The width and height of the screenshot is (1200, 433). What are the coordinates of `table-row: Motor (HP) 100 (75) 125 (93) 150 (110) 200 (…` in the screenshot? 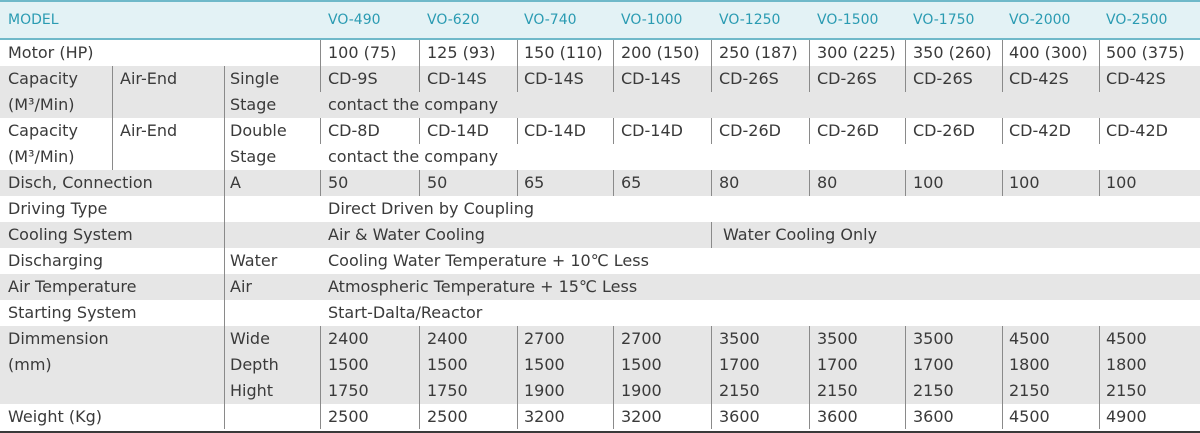 It's located at (600, 53).